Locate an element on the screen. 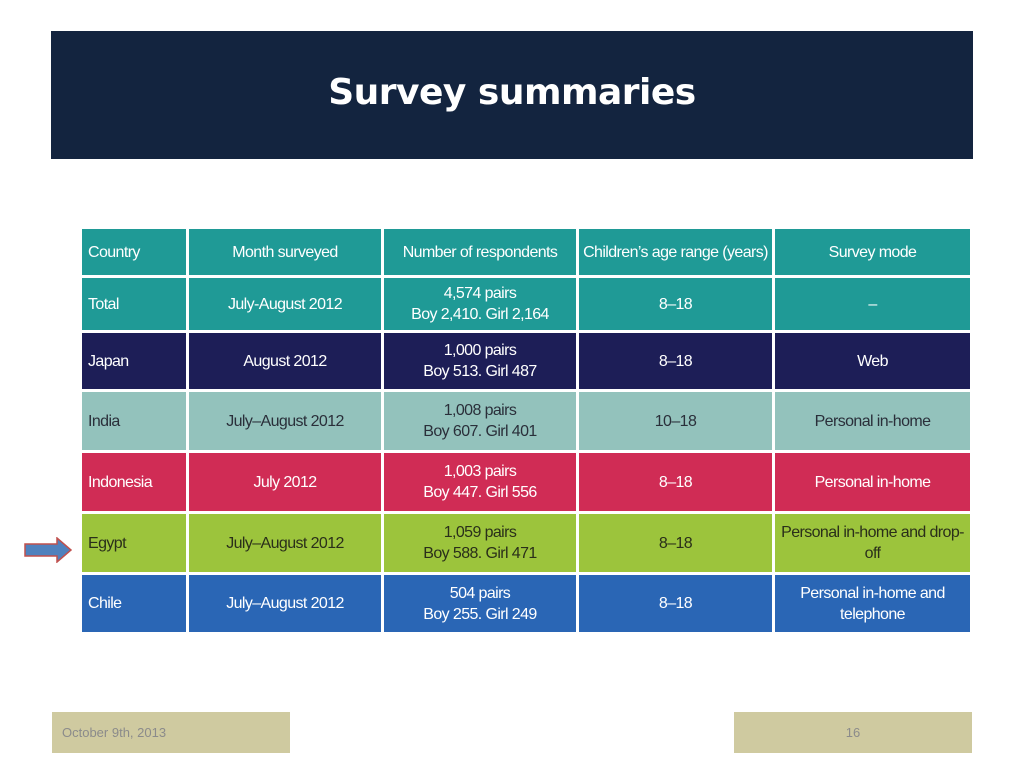 This screenshot has height=768, width=1024. cell-respondents: 1,000 pairs Boy 513. Girl 487 is located at coordinates (480, 361).